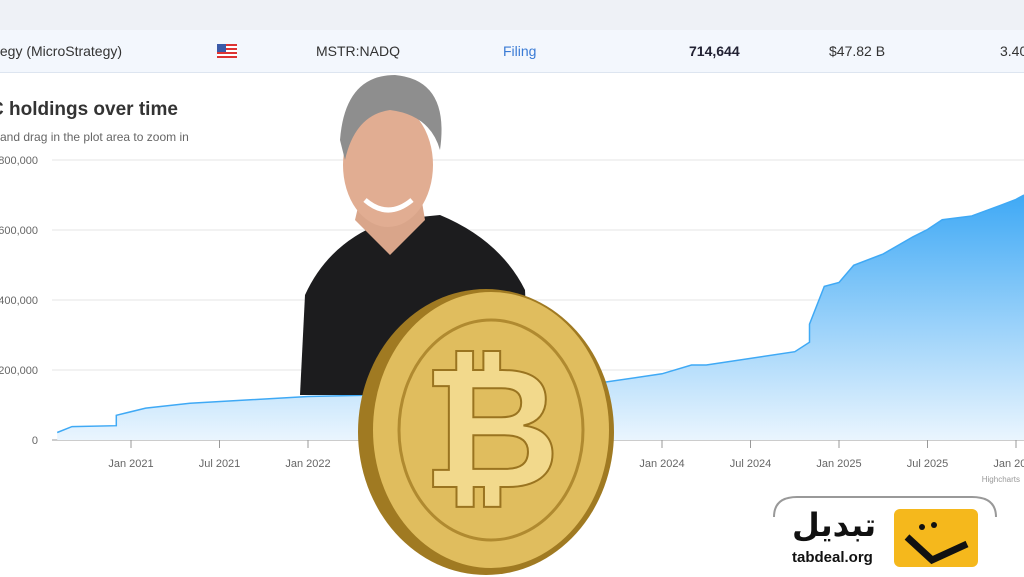  I want to click on holdings-value: $47.82 B, so click(857, 51).